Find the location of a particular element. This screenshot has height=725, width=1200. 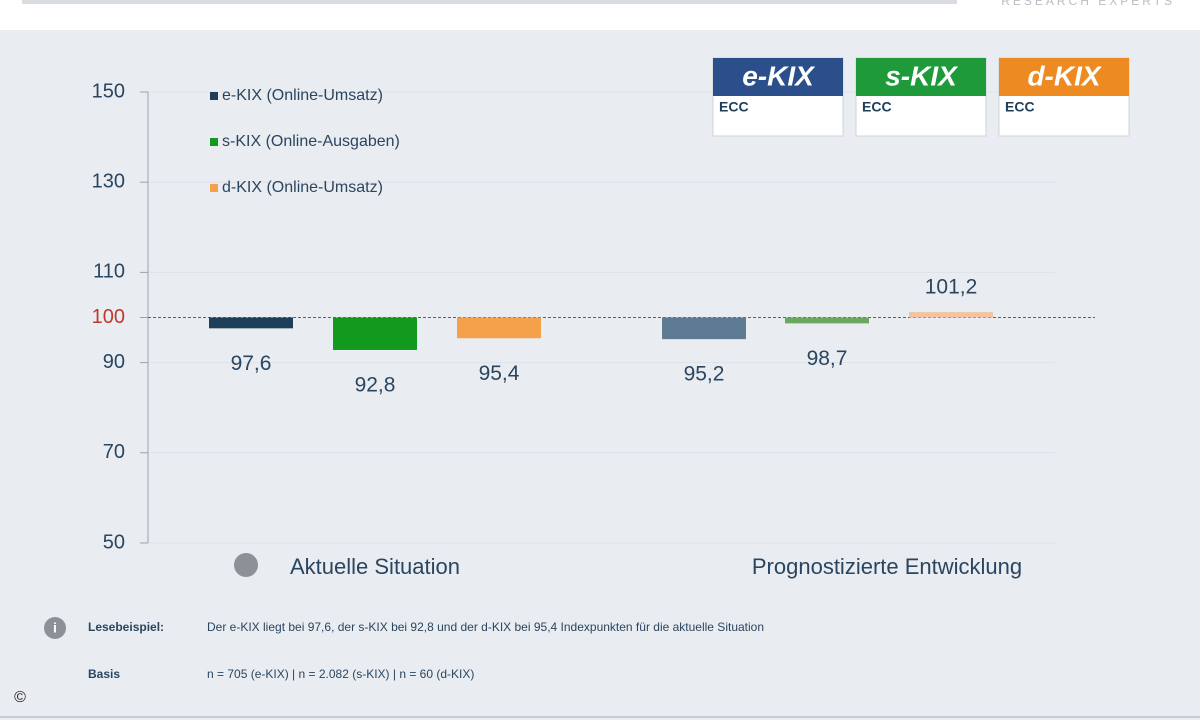

x-tick-label: Prognostizierte Entwicklung is located at coordinates (887, 566).